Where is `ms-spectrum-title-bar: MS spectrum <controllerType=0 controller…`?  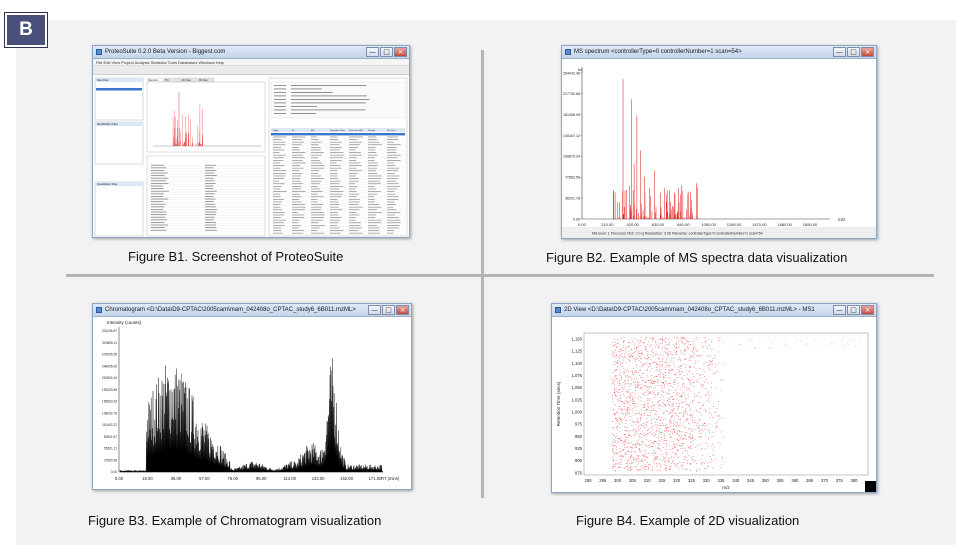 ms-spectrum-title-bar: MS spectrum <controllerType=0 controller… is located at coordinates (719, 52).